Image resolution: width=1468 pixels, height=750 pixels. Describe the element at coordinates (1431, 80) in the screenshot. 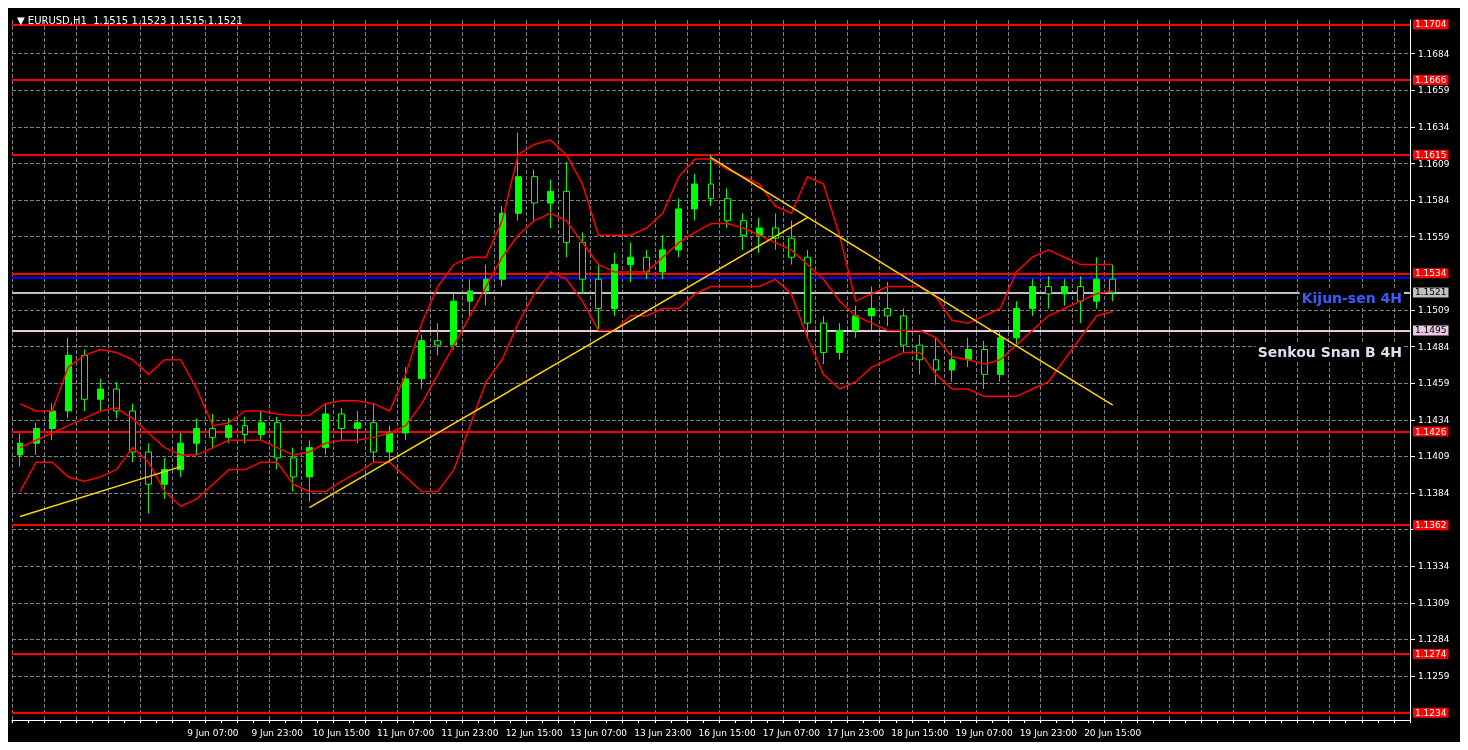

I see `ref-line-label: 1.1666` at that location.